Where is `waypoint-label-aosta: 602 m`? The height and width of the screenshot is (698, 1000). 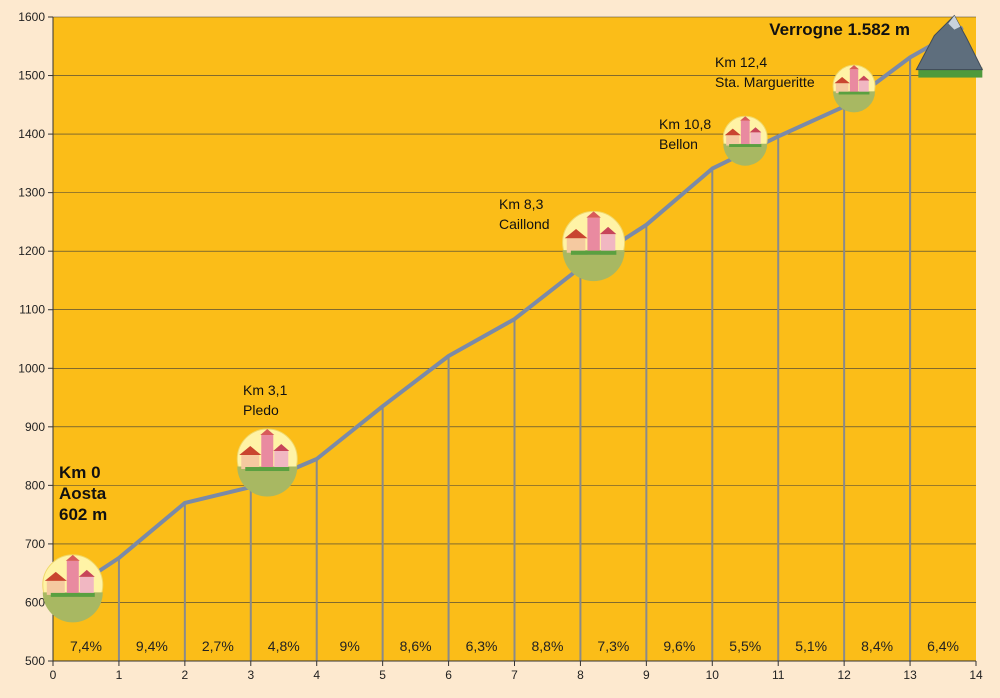
waypoint-label-aosta: 602 m is located at coordinates (83, 514).